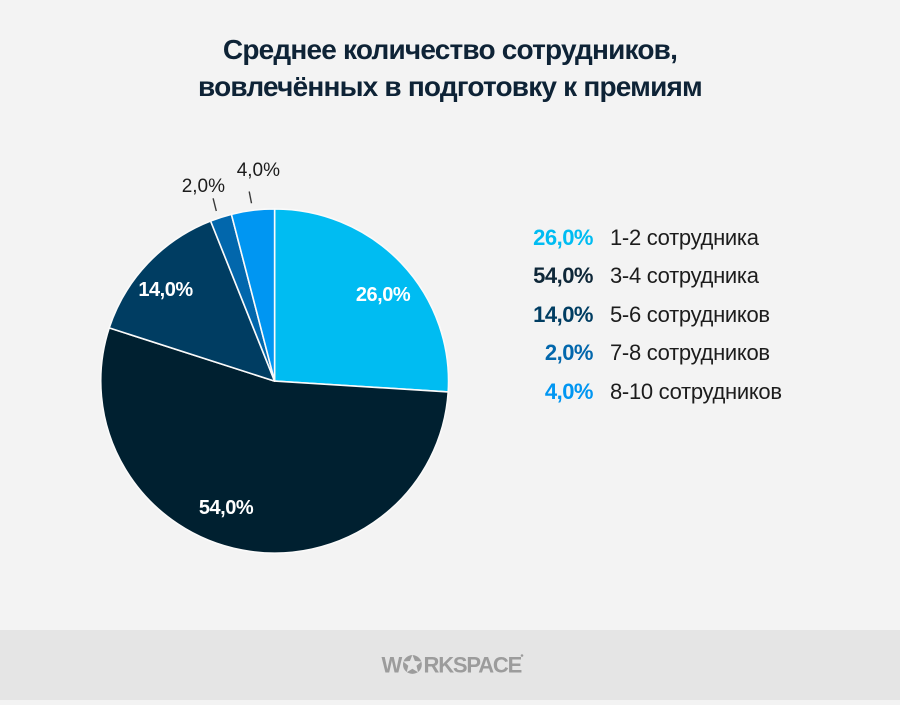 The height and width of the screenshot is (705, 900). Describe the element at coordinates (392, 665) in the screenshot. I see `svg-text: W` at that location.